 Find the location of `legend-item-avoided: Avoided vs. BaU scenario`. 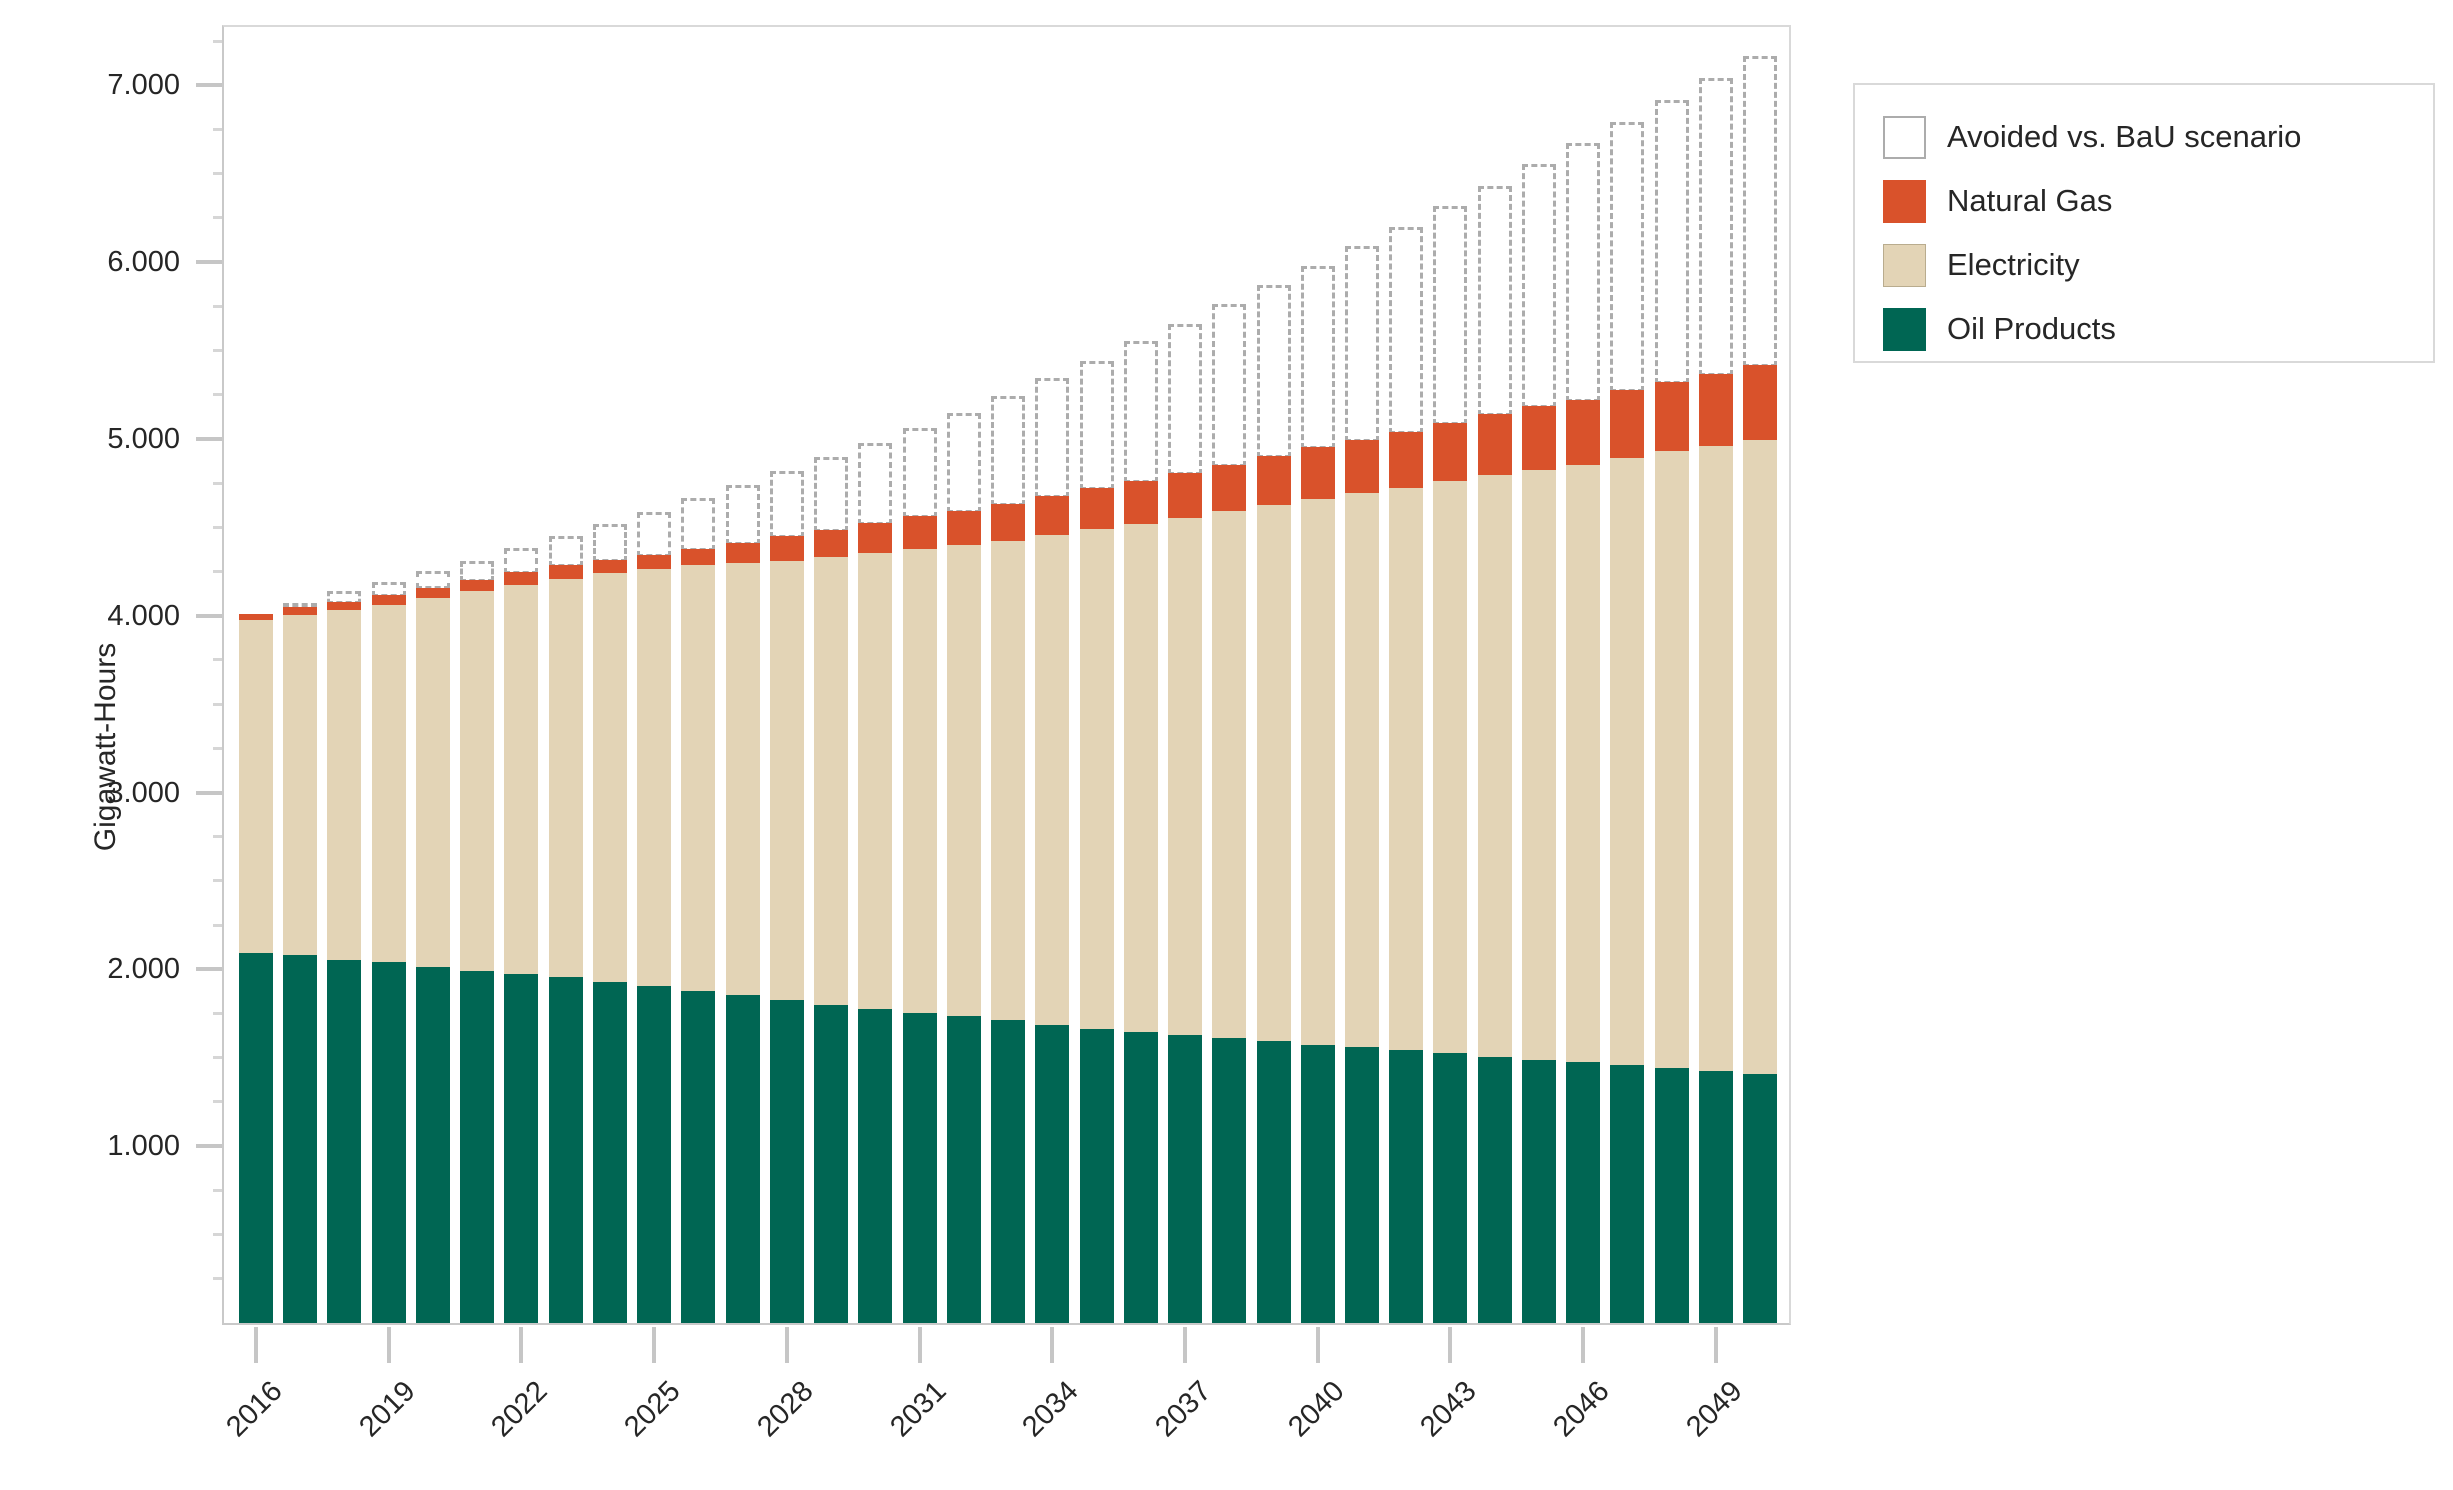

legend-item-avoided: Avoided vs. BaU scenario is located at coordinates (2158, 137).